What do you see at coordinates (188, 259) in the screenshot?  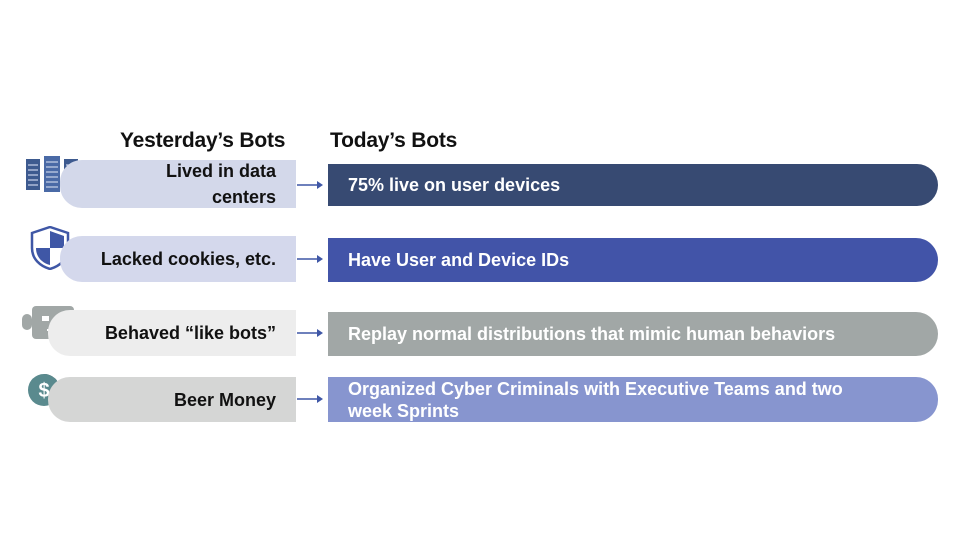 I see `left-label: Lacked cookies, etc.` at bounding box center [188, 259].